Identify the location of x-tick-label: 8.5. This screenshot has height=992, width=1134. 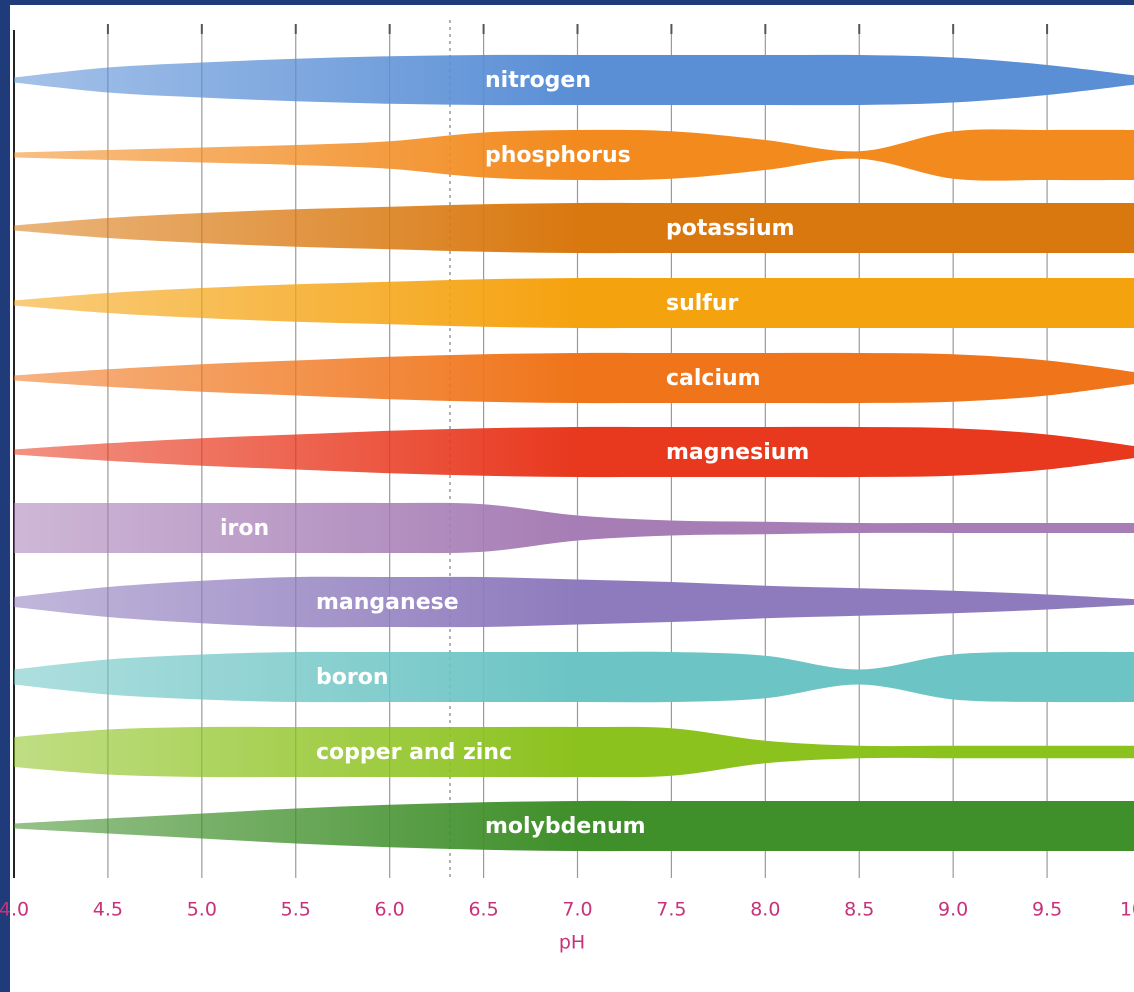
(859, 910).